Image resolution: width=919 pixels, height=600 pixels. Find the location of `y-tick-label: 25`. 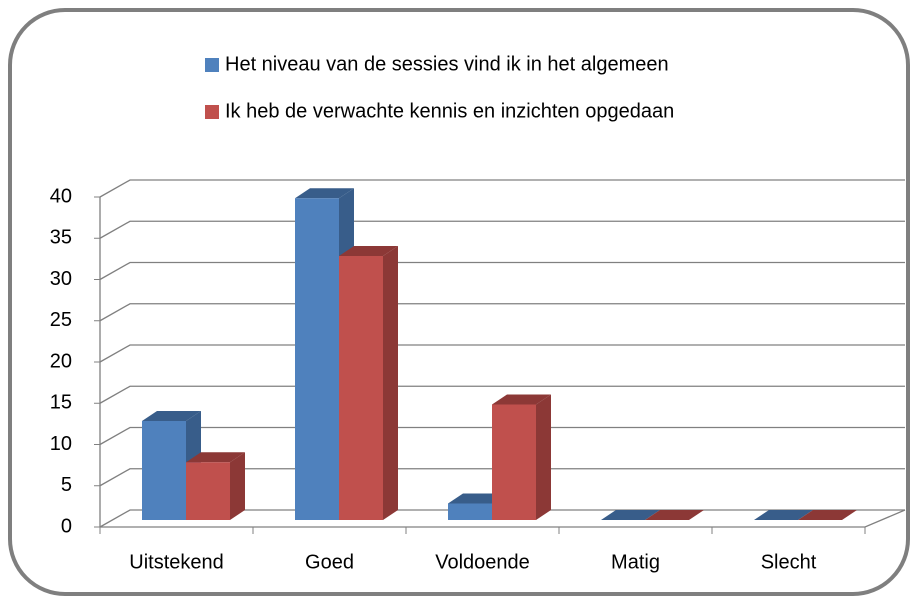

y-tick-label: 25 is located at coordinates (61, 320).